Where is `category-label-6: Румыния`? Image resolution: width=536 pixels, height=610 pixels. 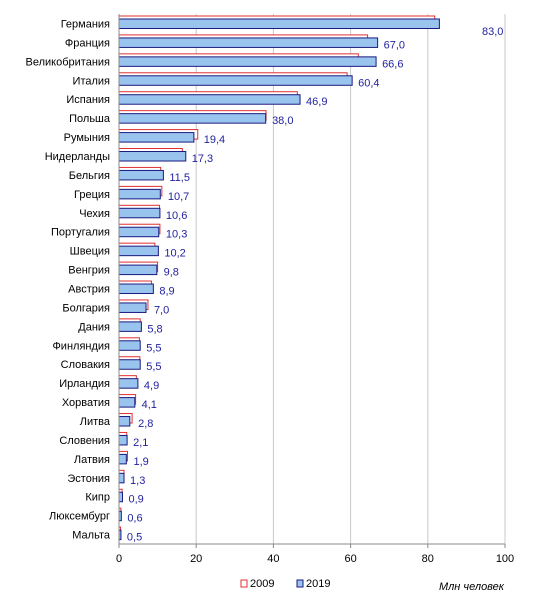
category-label-6: Румыния is located at coordinates (87, 138).